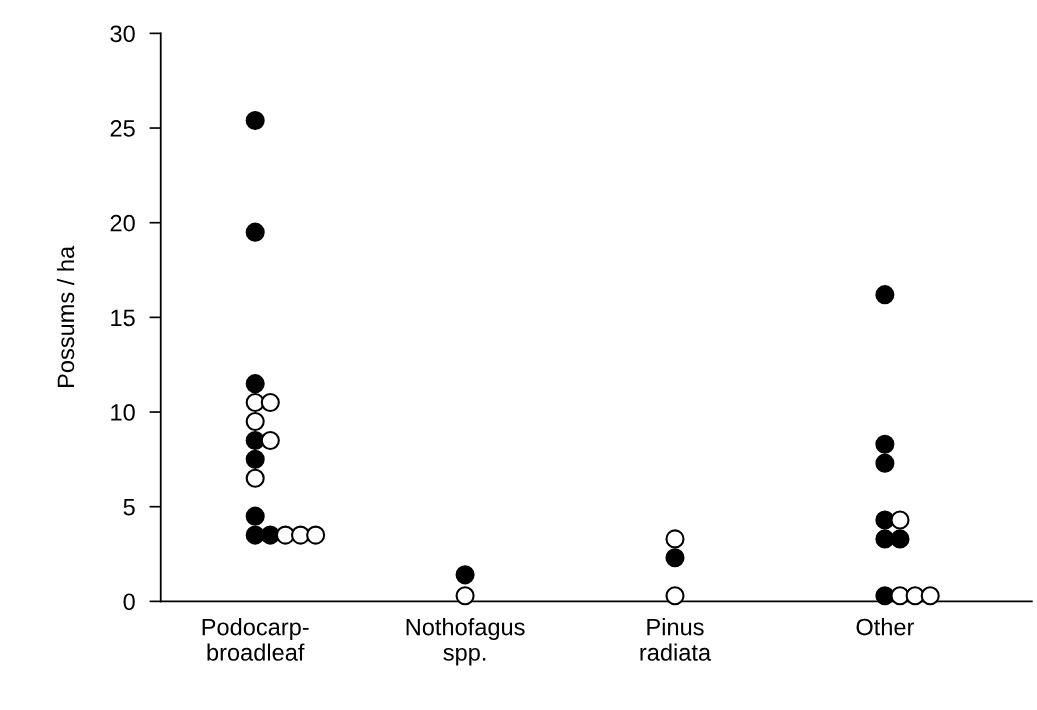 This screenshot has height=710, width=1037. Describe the element at coordinates (123, 412) in the screenshot. I see `y-tick-label: 10` at that location.